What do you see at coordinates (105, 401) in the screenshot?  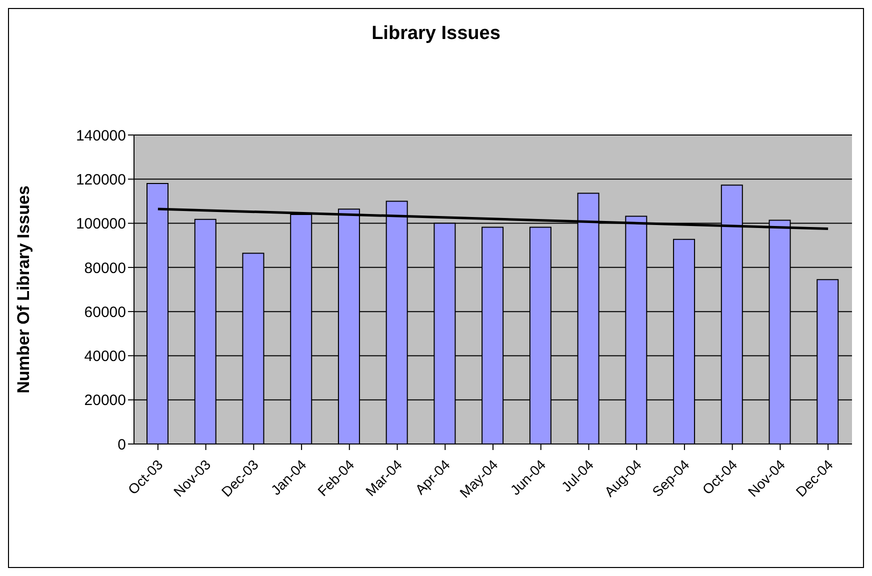 I see `y-tick-label: 20000` at bounding box center [105, 401].